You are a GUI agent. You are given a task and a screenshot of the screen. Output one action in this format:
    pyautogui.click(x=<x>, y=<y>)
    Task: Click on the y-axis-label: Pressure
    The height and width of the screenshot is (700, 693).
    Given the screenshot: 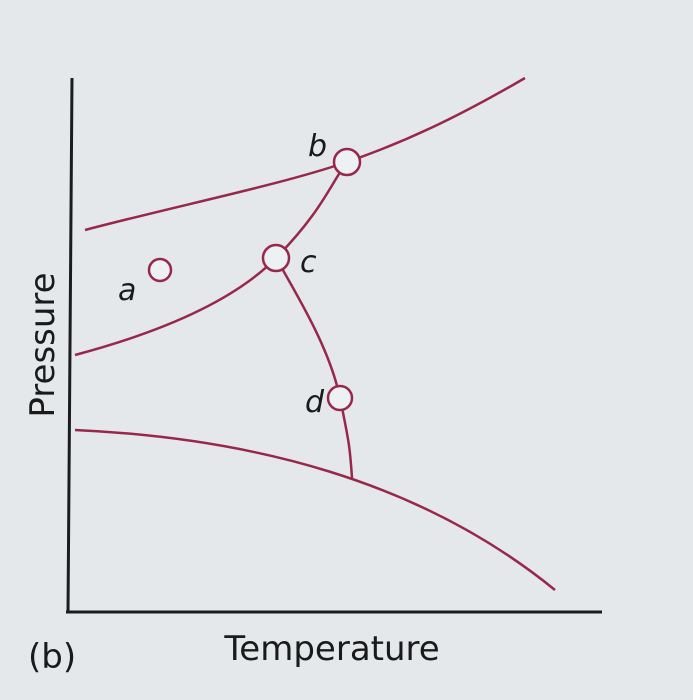 What is the action you would take?
    pyautogui.click(x=43, y=344)
    